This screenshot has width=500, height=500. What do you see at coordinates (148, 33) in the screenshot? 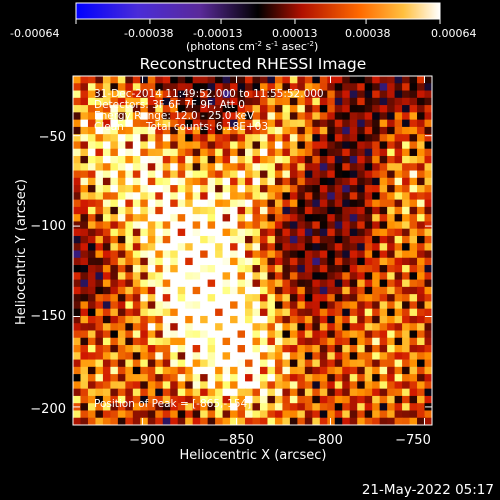
I see `colorbar-tick-label: -0.00038` at bounding box center [148, 33].